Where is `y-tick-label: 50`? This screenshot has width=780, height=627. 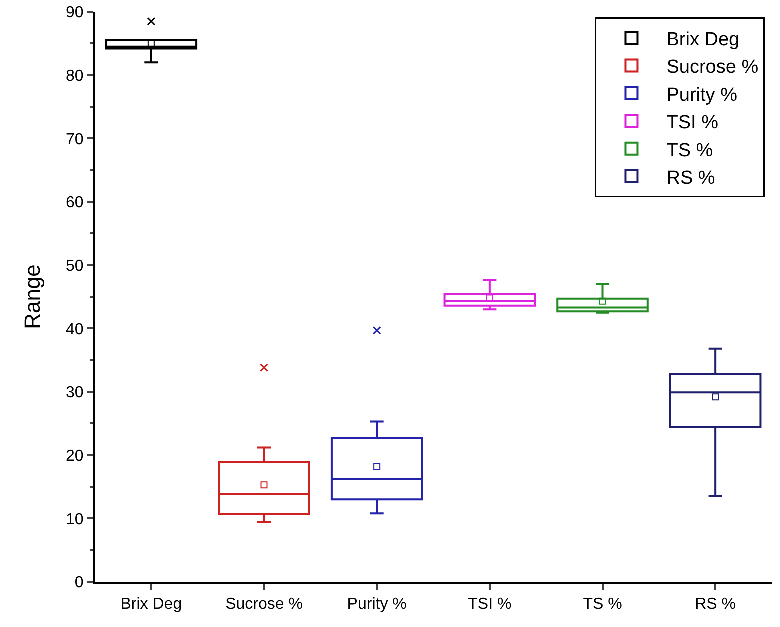
y-tick-label: 50 is located at coordinates (75, 266).